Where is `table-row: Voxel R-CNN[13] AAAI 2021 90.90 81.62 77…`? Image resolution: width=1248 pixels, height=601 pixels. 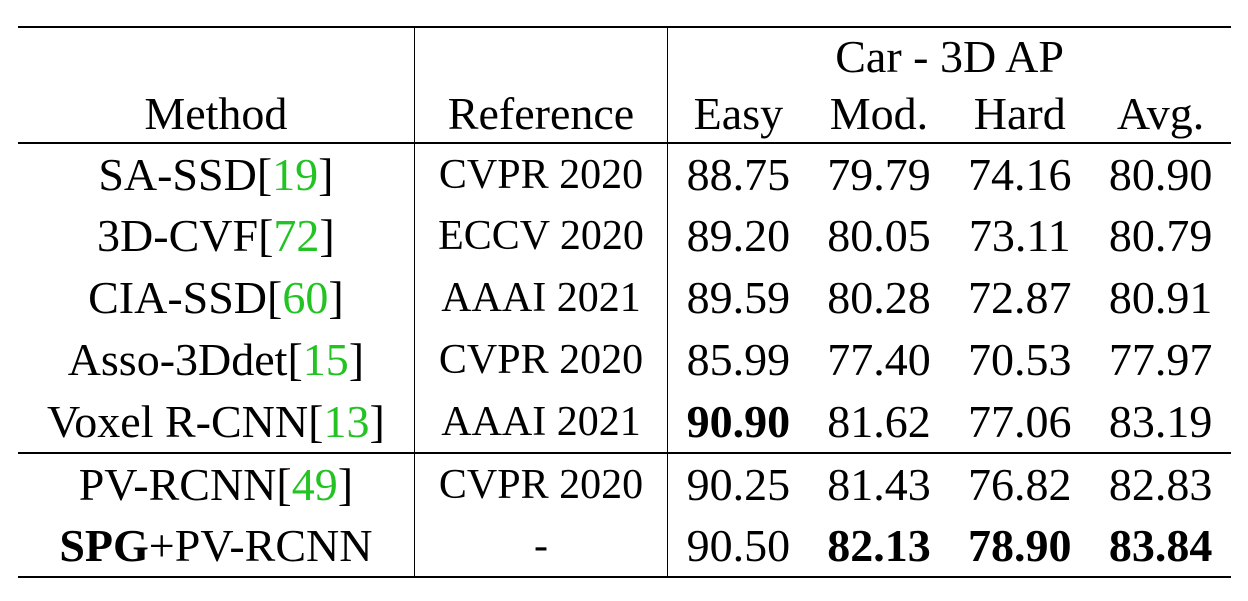
table-row: Voxel R-CNN[13] AAAI 2021 90.90 81.62 77… is located at coordinates (624, 422).